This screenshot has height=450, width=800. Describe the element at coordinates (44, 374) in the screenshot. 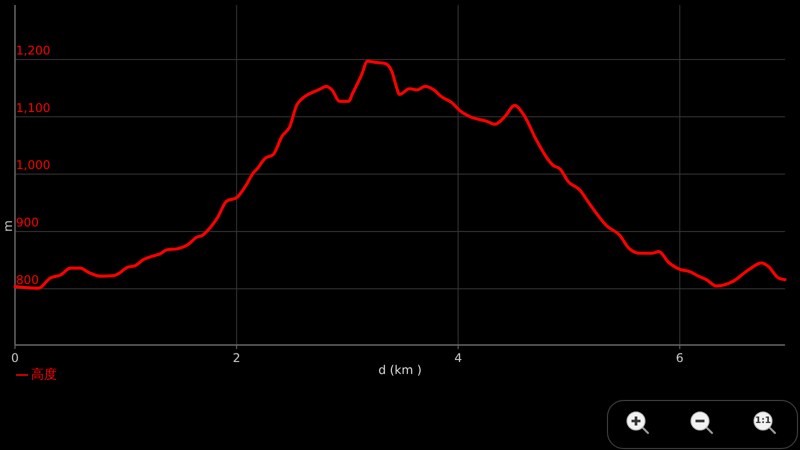

I see `legend-label: 高度` at that location.